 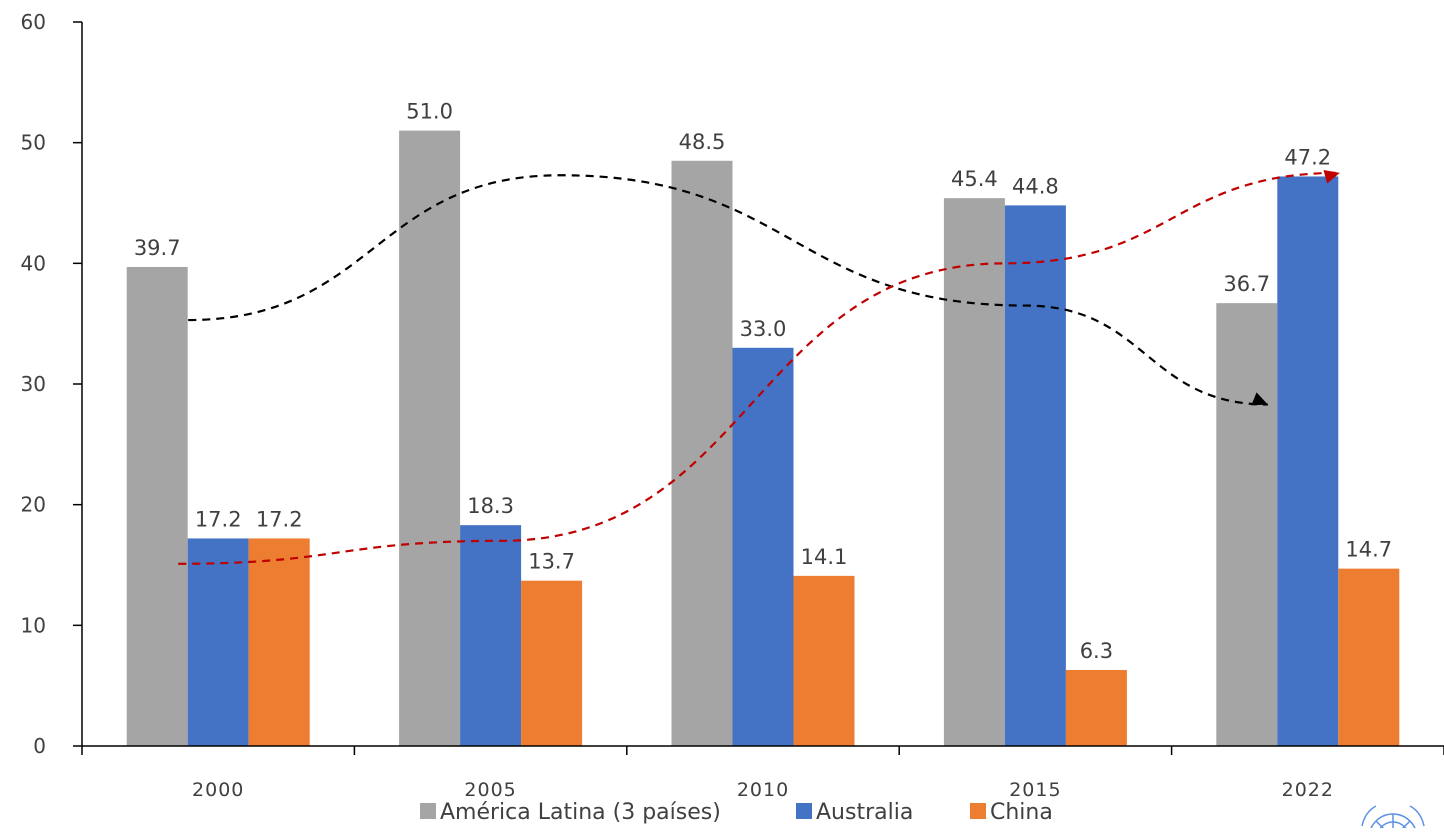 What do you see at coordinates (580, 812) in the screenshot?
I see `legend-label: América Latina (3 países)` at bounding box center [580, 812].